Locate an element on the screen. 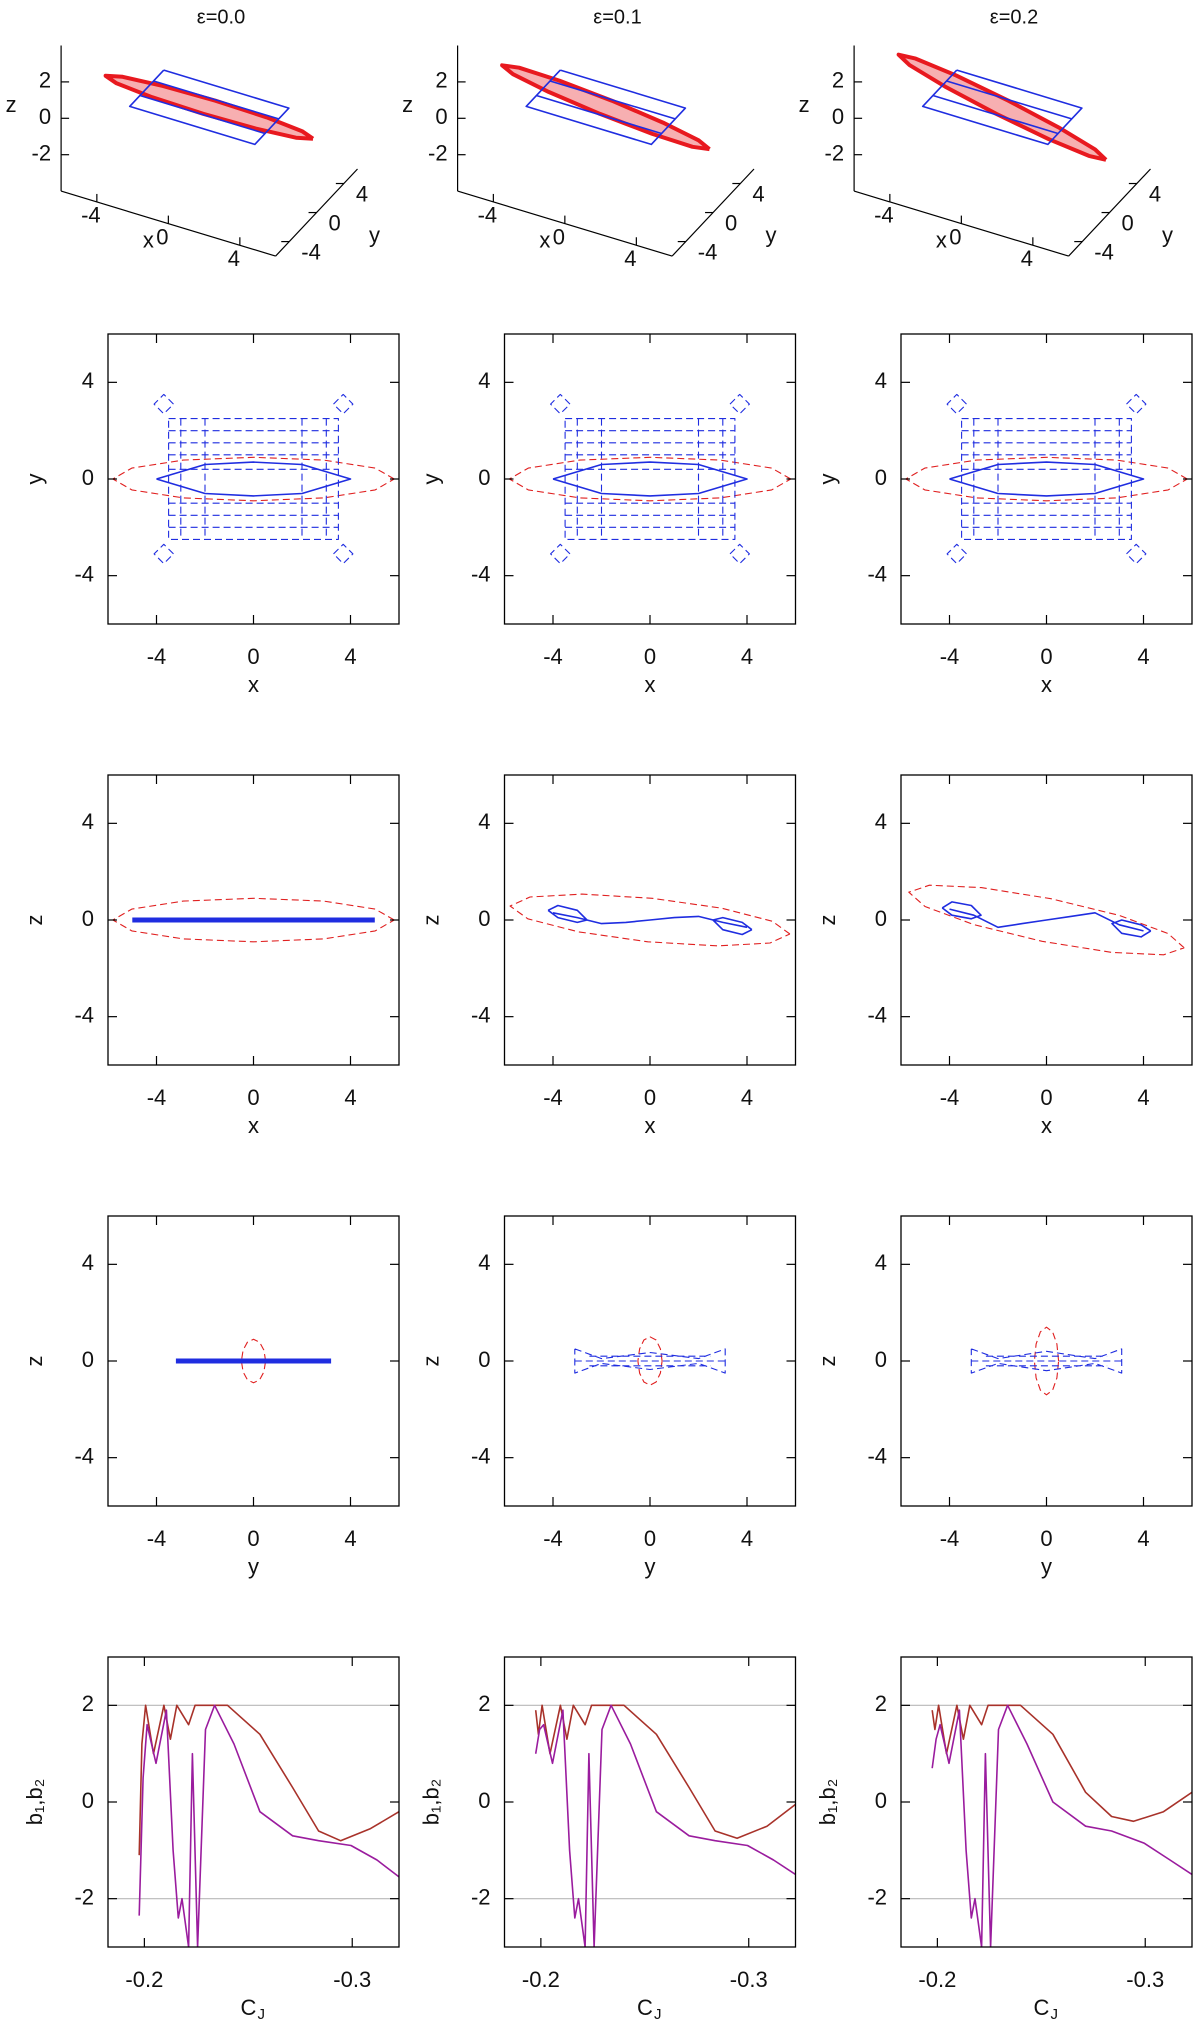  panel-title: ε=0.0 is located at coordinates (221, 17).